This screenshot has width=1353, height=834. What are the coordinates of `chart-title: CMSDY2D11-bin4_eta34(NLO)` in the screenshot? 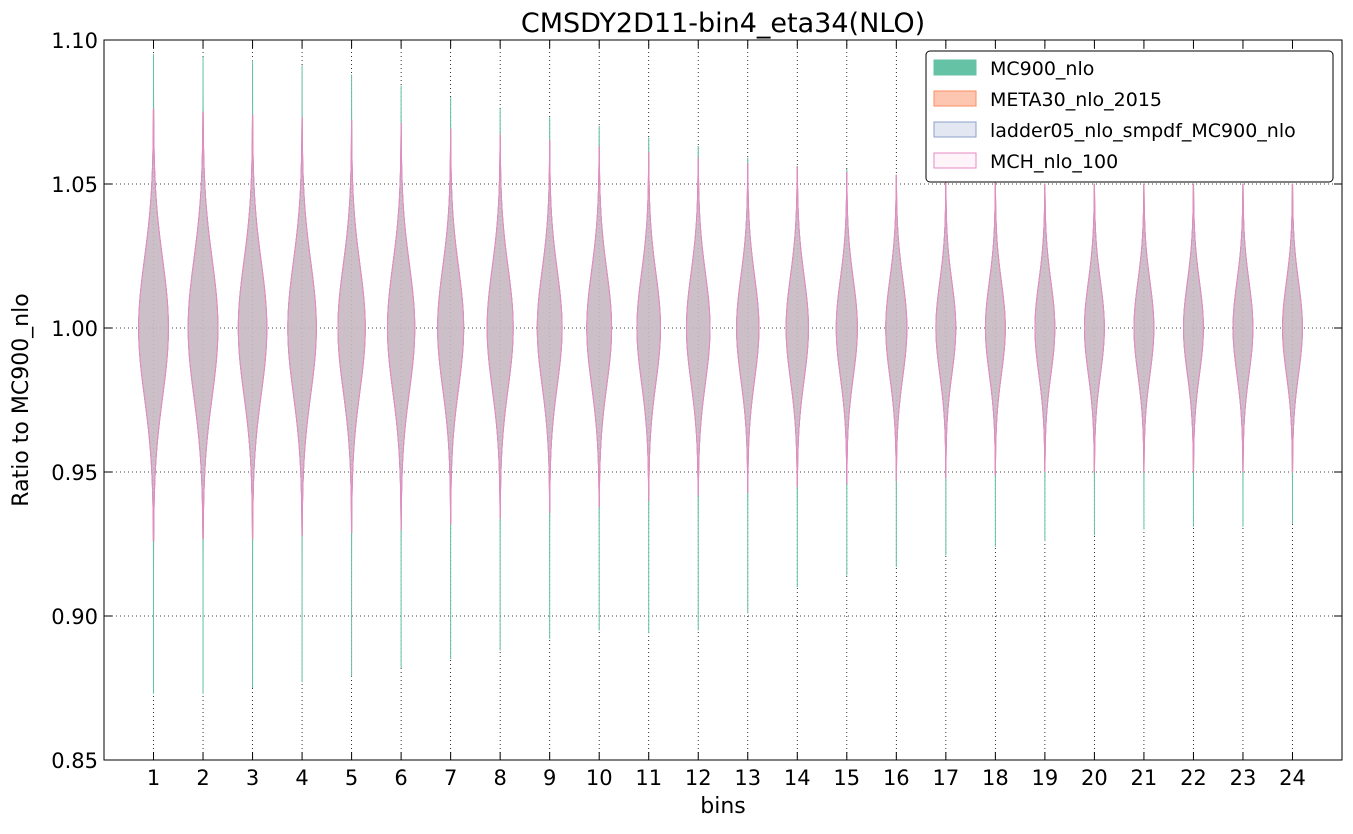 It's located at (723, 23).